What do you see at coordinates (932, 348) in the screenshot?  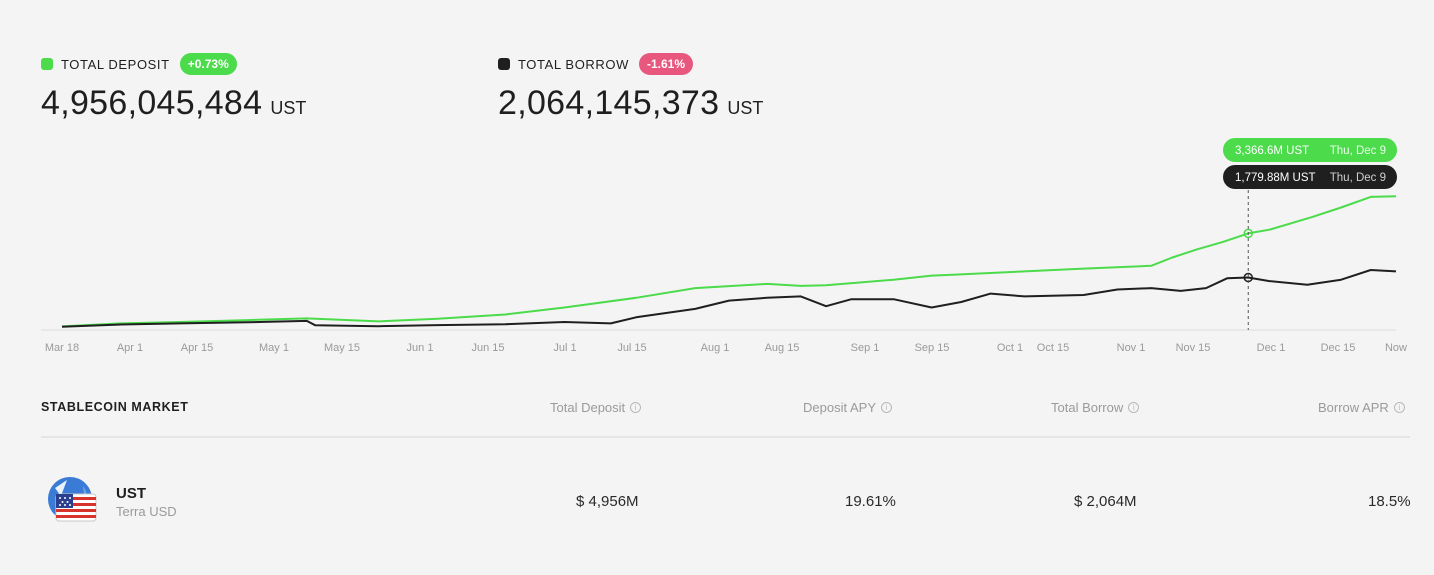 I see `x-tick-label: Sep 15` at bounding box center [932, 348].